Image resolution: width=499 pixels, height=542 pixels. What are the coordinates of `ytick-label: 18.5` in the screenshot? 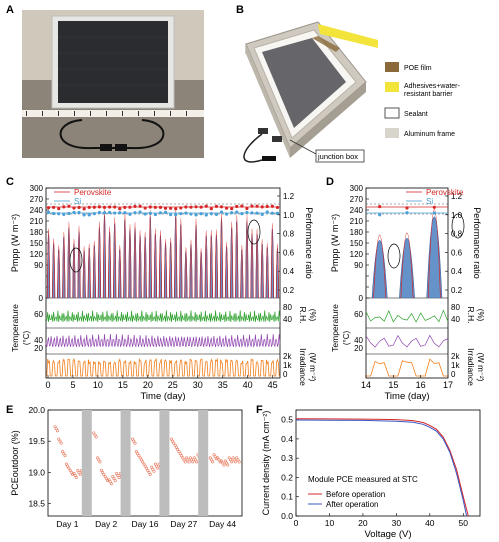 It's located at (36, 504).